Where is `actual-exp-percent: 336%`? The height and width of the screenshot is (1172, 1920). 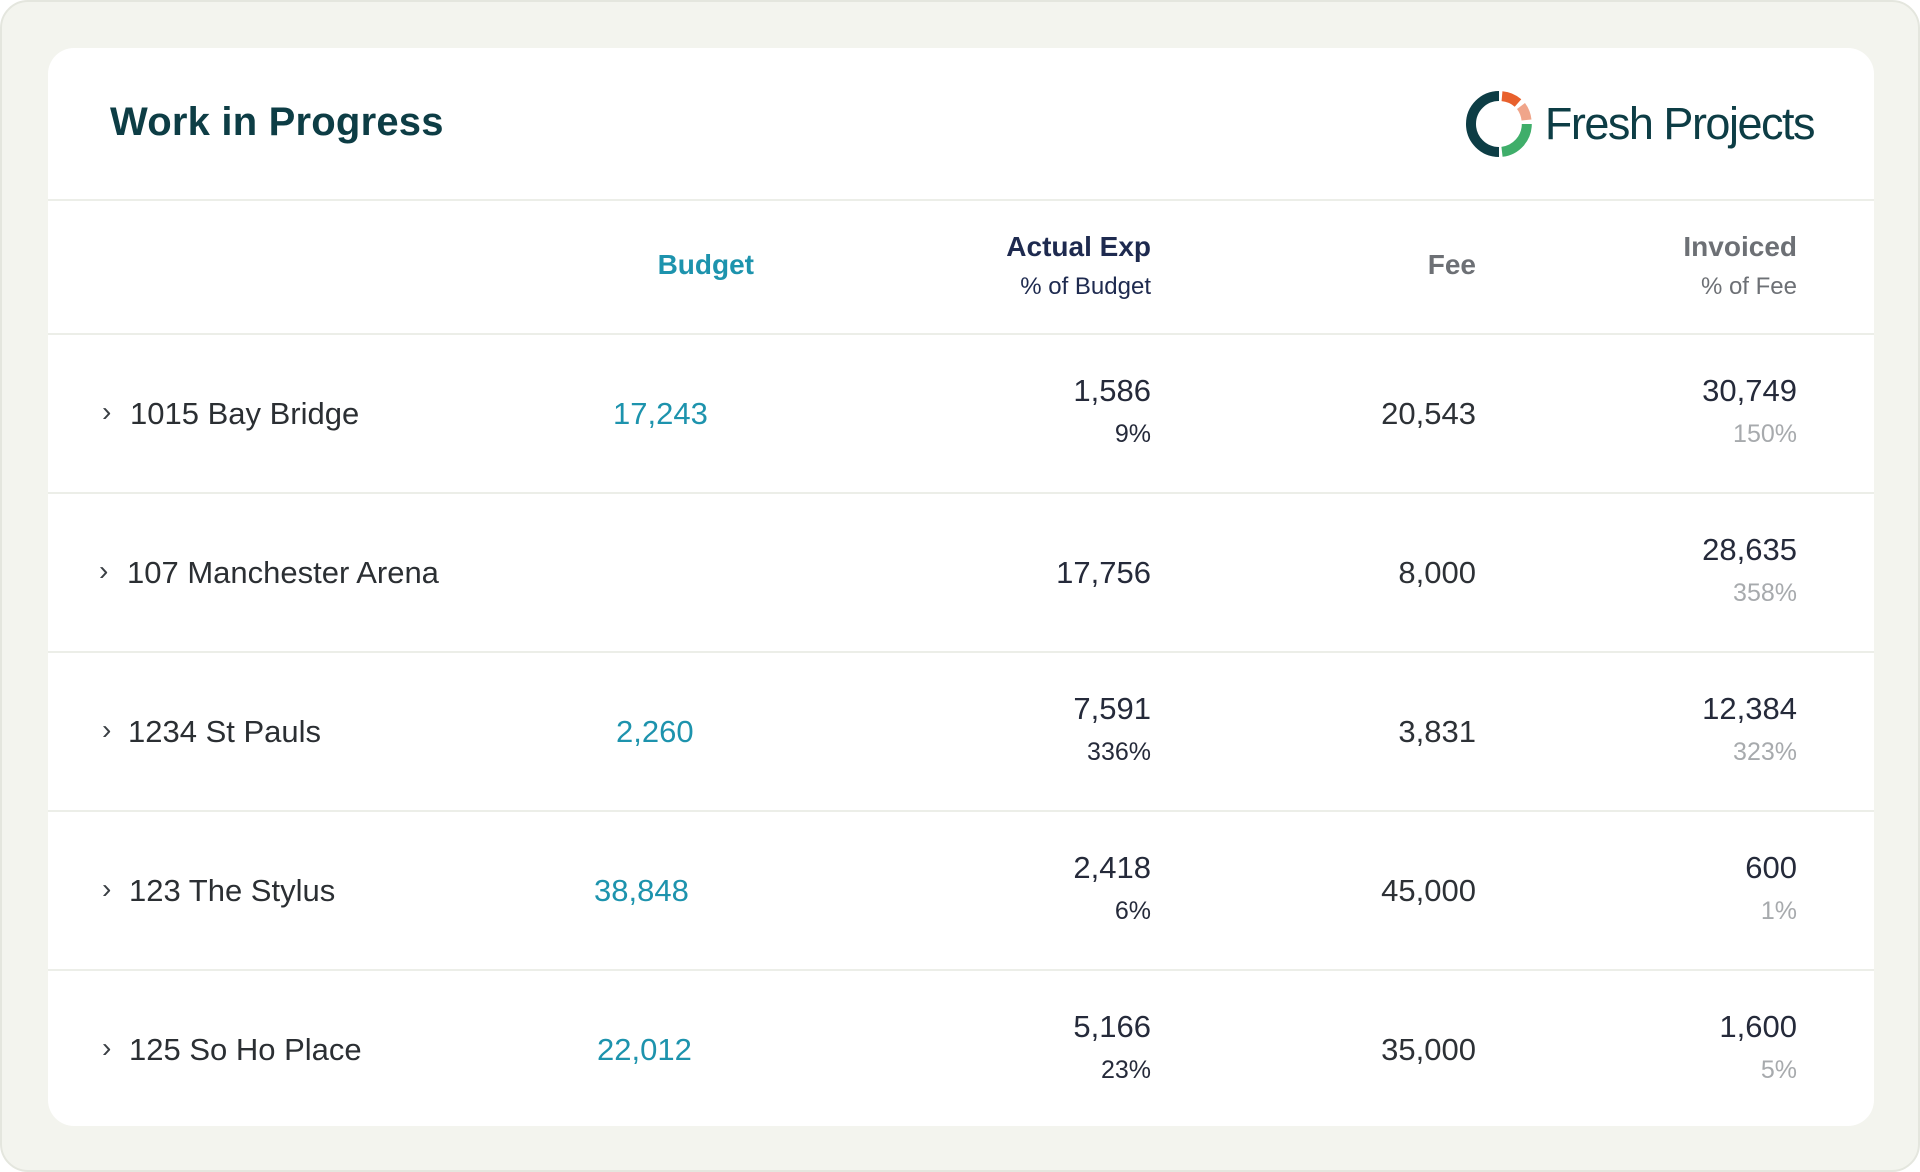 actual-exp-percent: 336% is located at coordinates (1119, 752).